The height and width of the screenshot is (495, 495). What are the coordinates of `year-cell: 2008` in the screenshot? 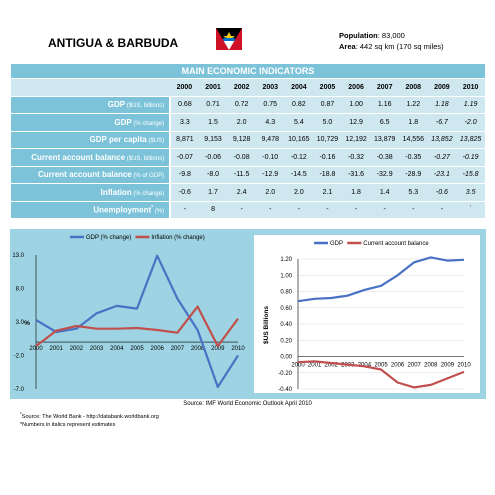 It's located at (413, 87).